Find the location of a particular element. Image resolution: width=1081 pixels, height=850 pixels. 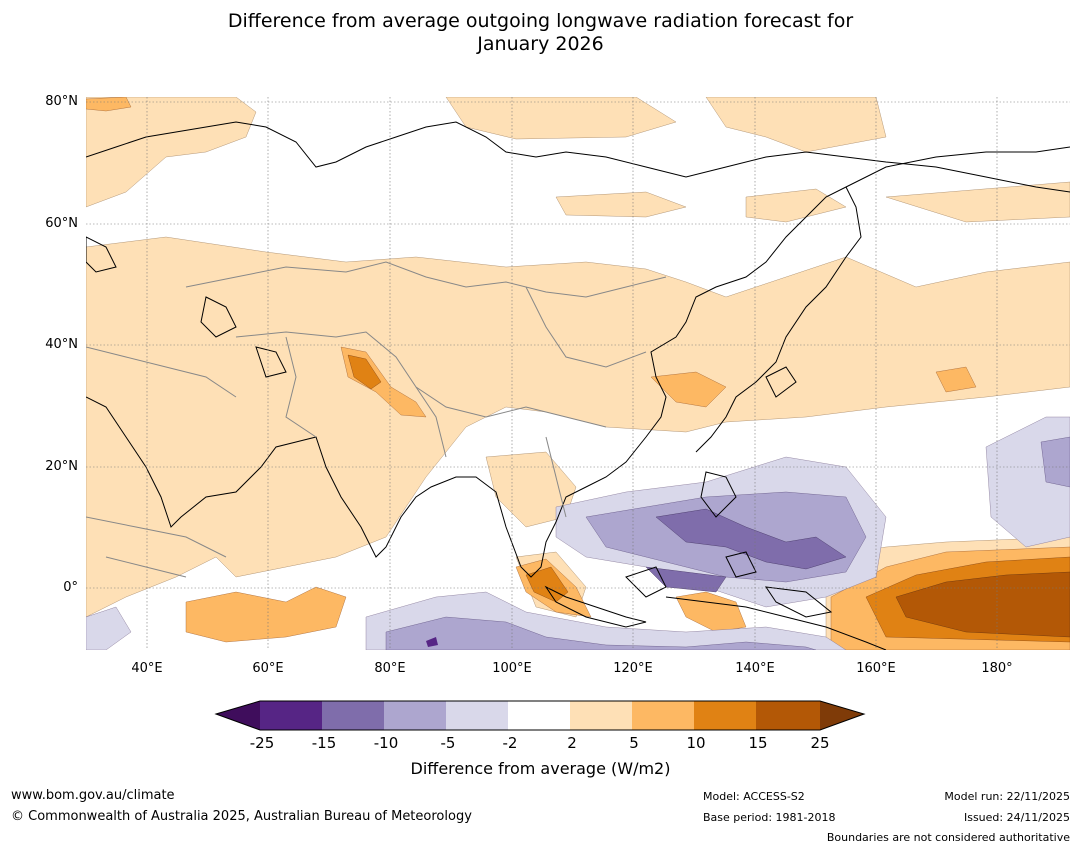

lon-label-80e: 80°E is located at coordinates (390, 668).